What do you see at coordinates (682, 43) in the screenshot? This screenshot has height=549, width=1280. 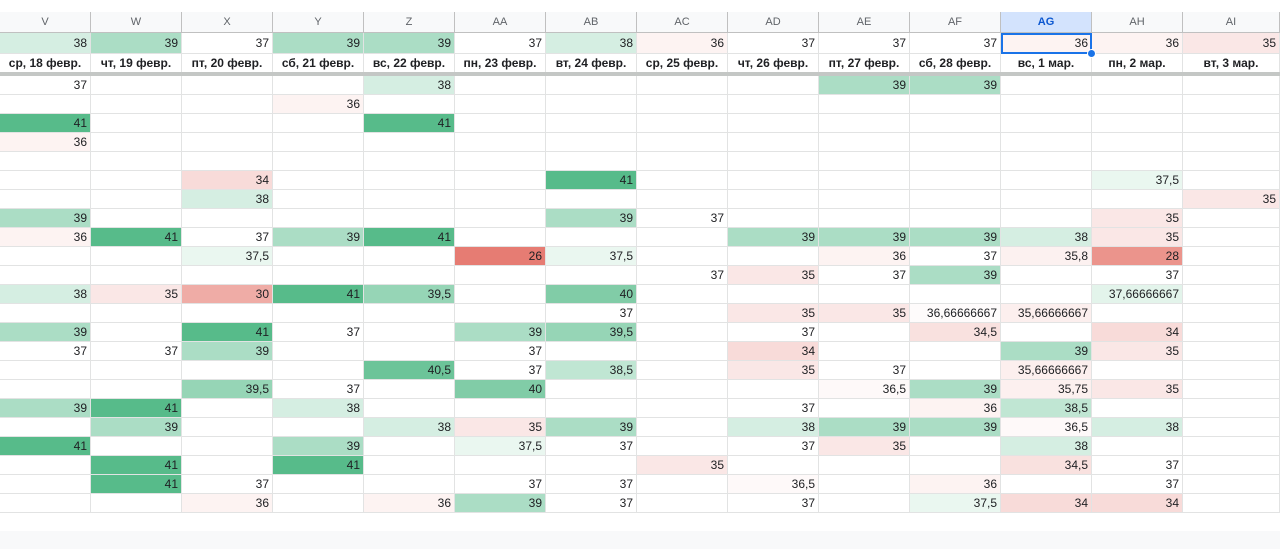 I see `summary-cell: 36` at bounding box center [682, 43].